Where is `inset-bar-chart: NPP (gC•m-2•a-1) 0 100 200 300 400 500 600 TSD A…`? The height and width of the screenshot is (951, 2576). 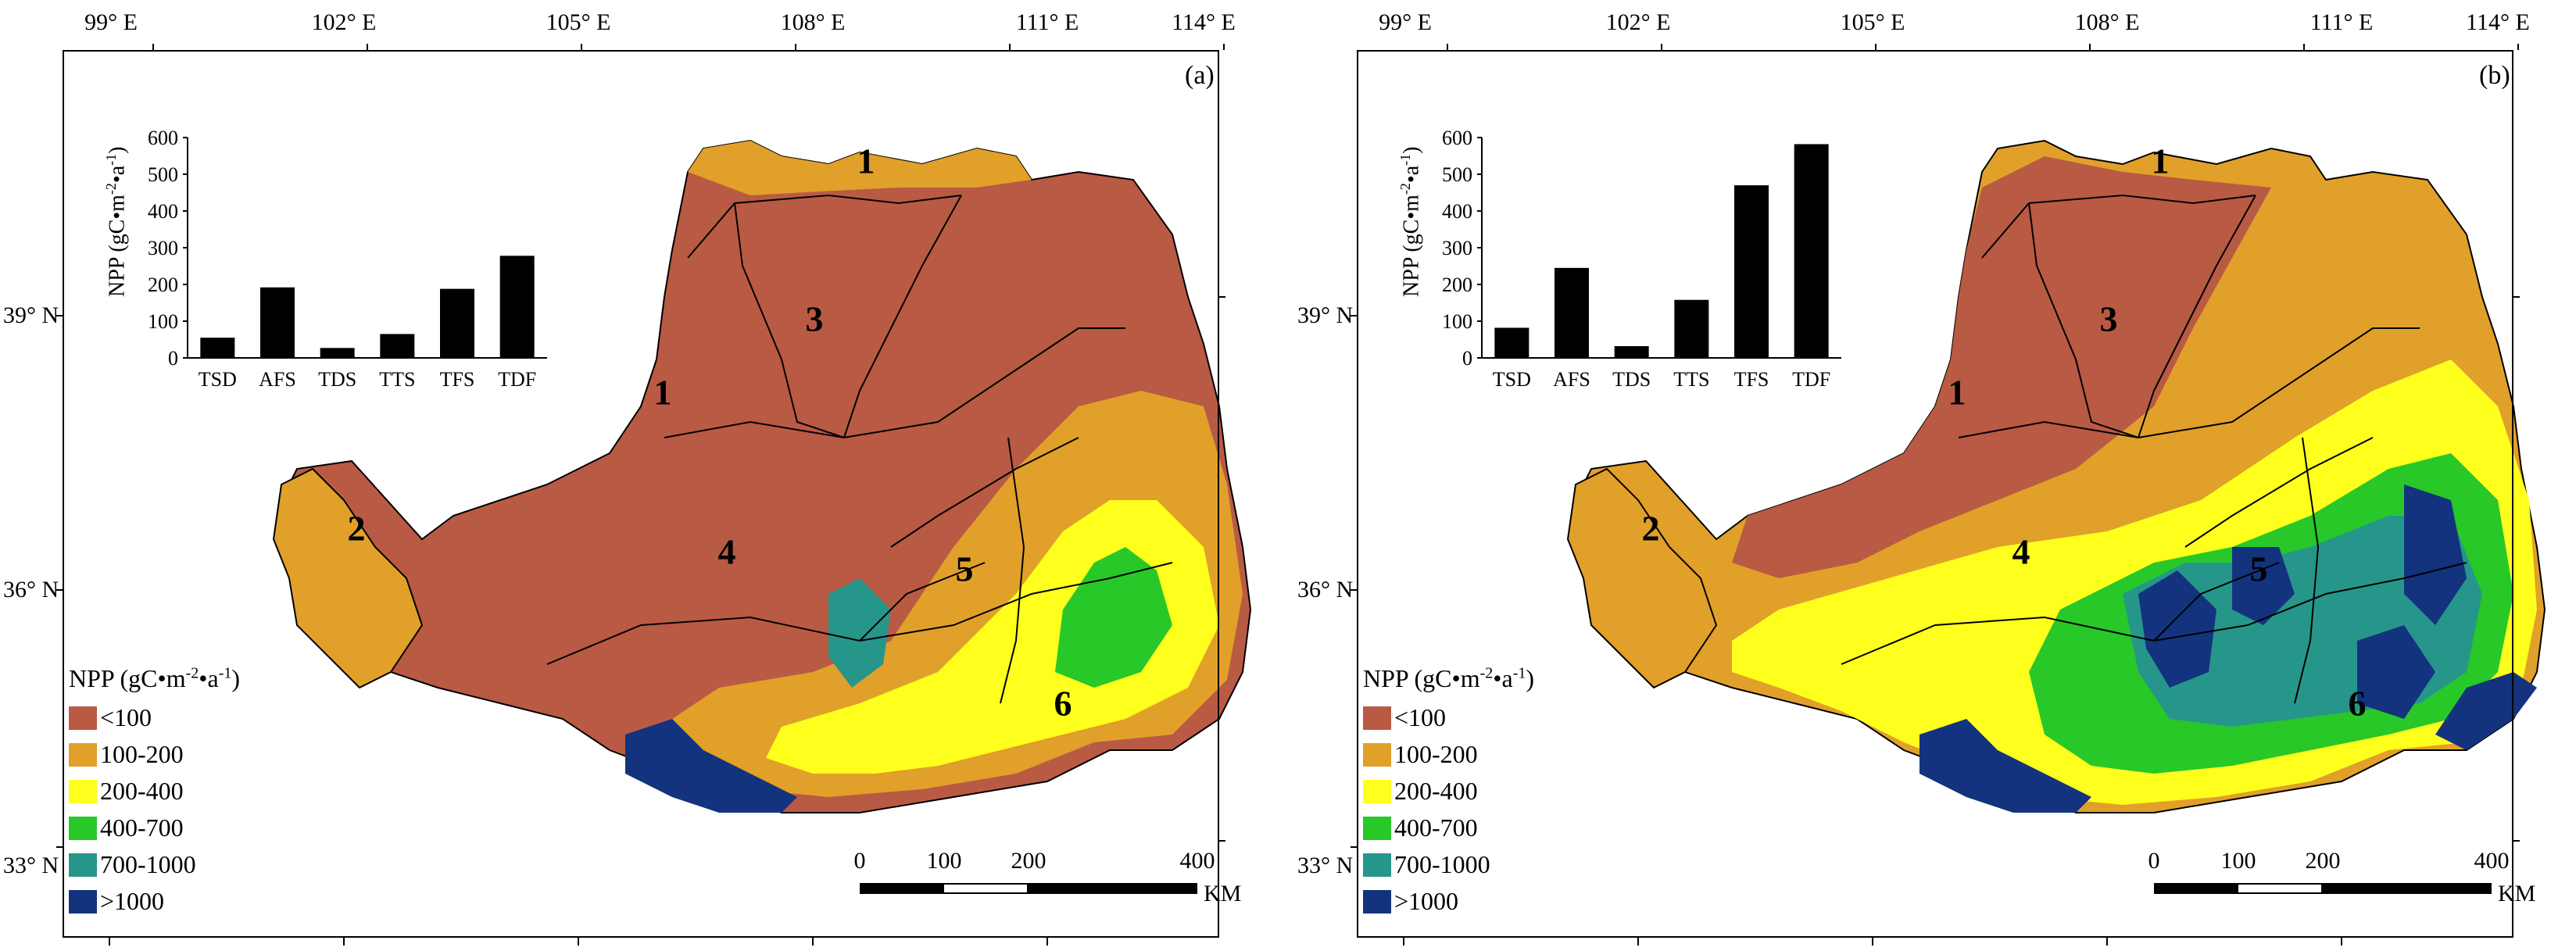
inset-bar-chart: NPP (gC•m-2•a-1) 0 100 200 300 400 500 600 TSD A… is located at coordinates (356, 235).